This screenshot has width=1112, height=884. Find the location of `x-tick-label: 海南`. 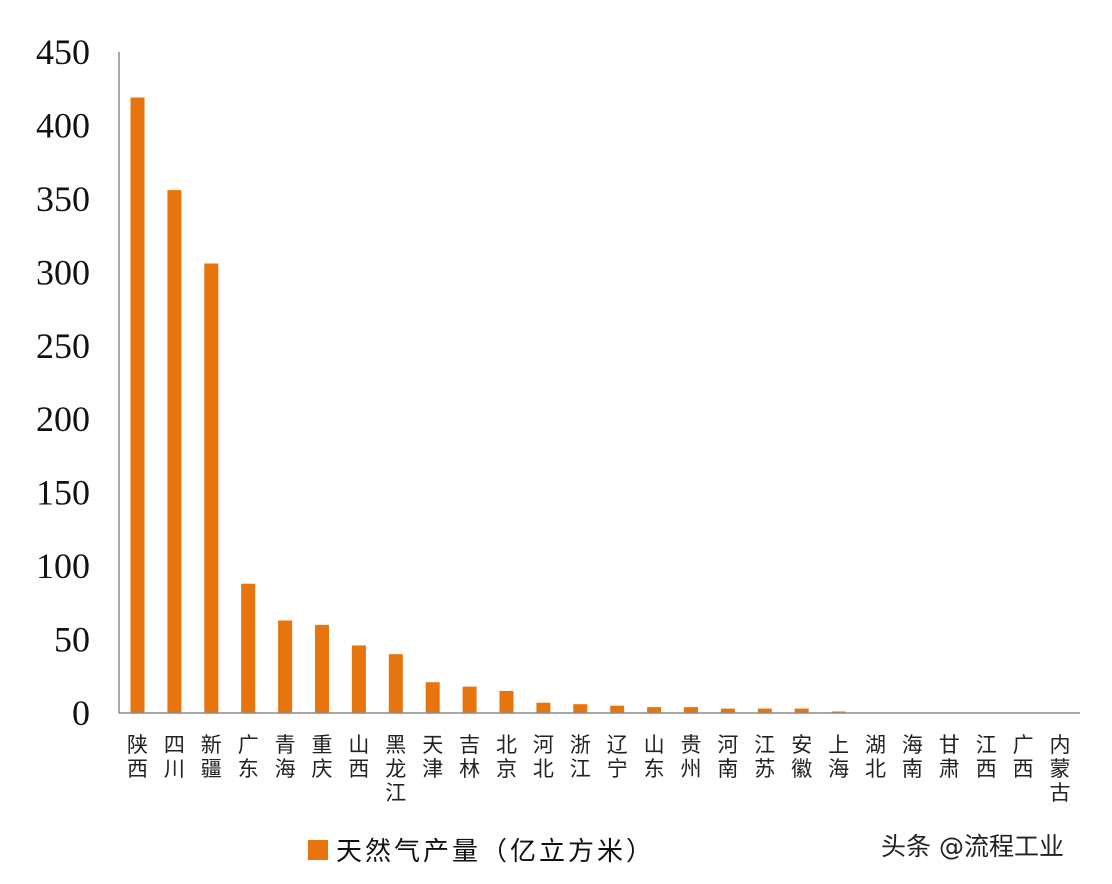

x-tick-label: 海南 is located at coordinates (912, 757).